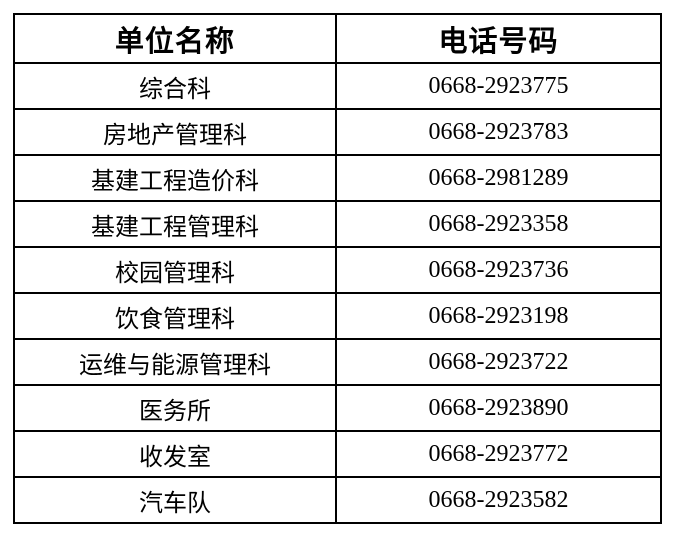 This screenshot has width=674, height=554. Describe the element at coordinates (498, 316) in the screenshot. I see `phone-number-cell: 0668-2923198` at that location.